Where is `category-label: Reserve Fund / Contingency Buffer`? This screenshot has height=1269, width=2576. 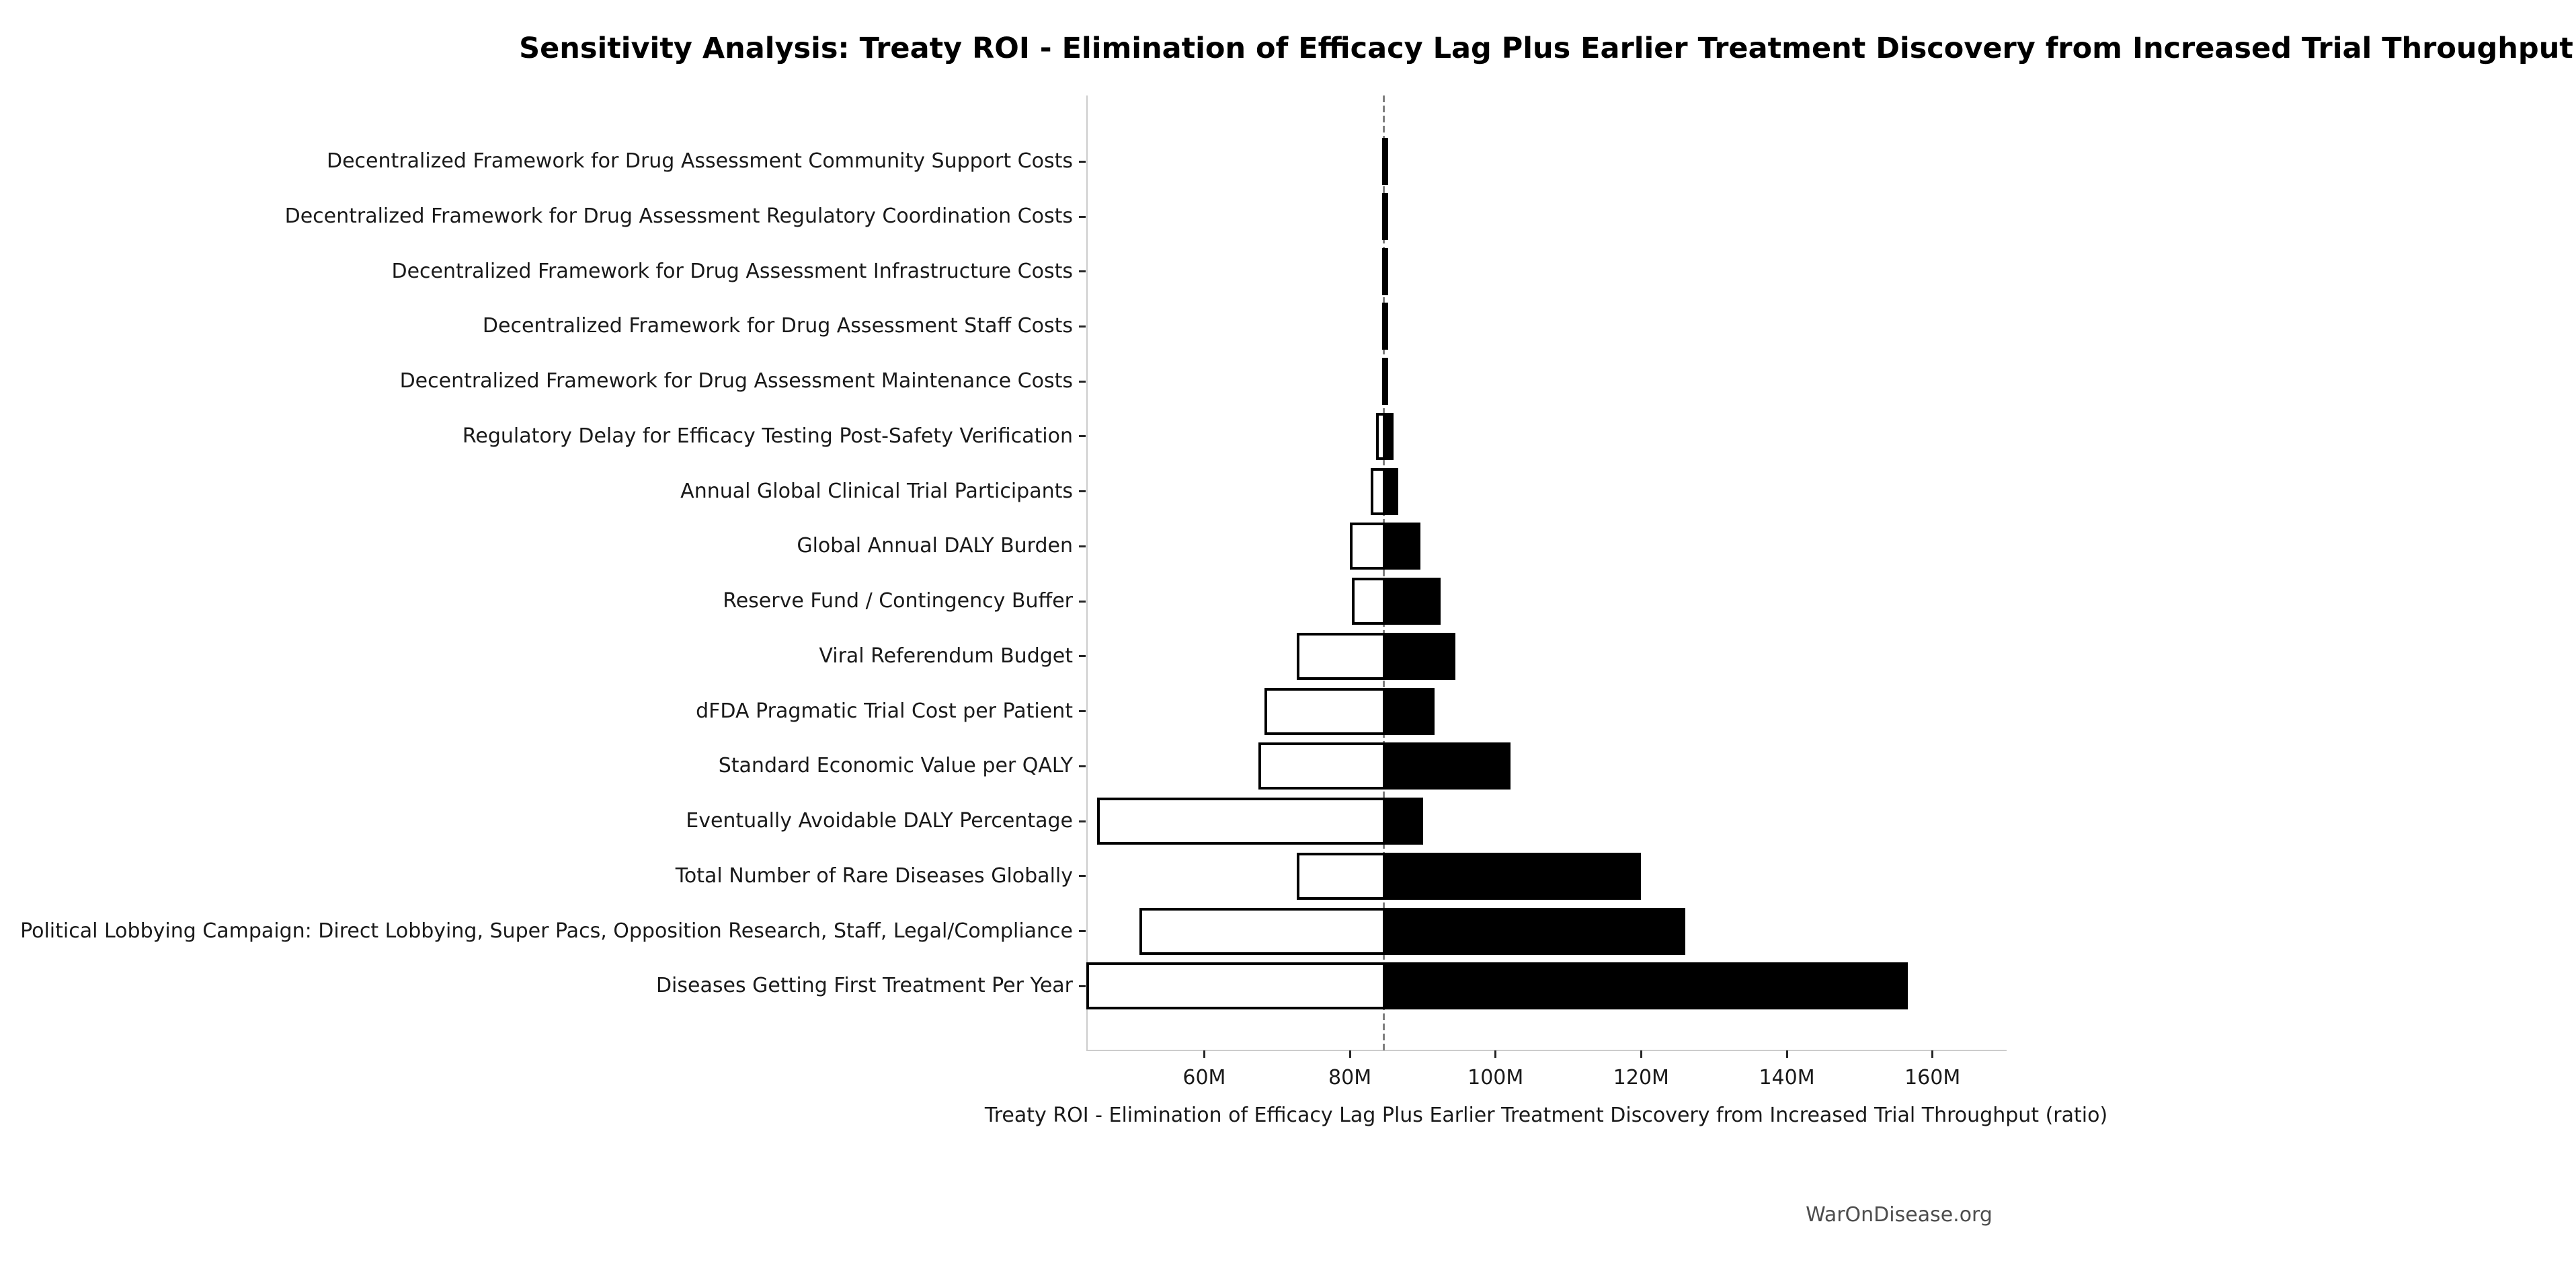
category-label: Reserve Fund / Contingency Buffer is located at coordinates (898, 601).